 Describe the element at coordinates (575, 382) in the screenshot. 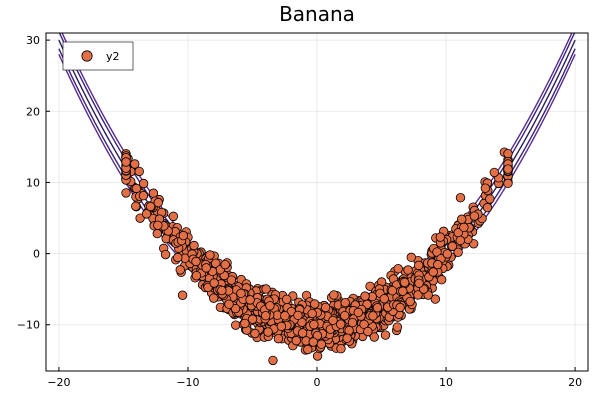

I see `x-tick-label: 20` at that location.